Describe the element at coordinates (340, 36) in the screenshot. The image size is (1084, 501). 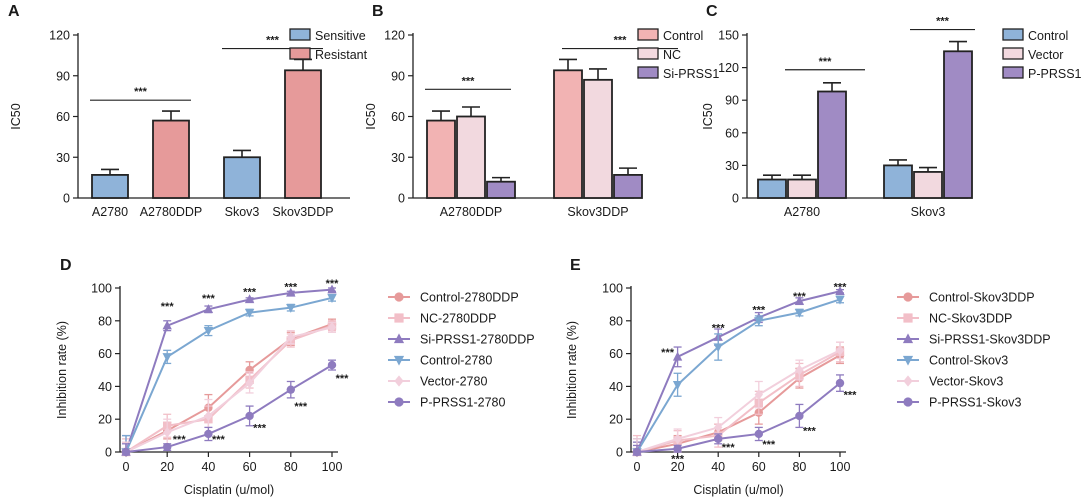
I see `legend-label: Sensitive` at that location.